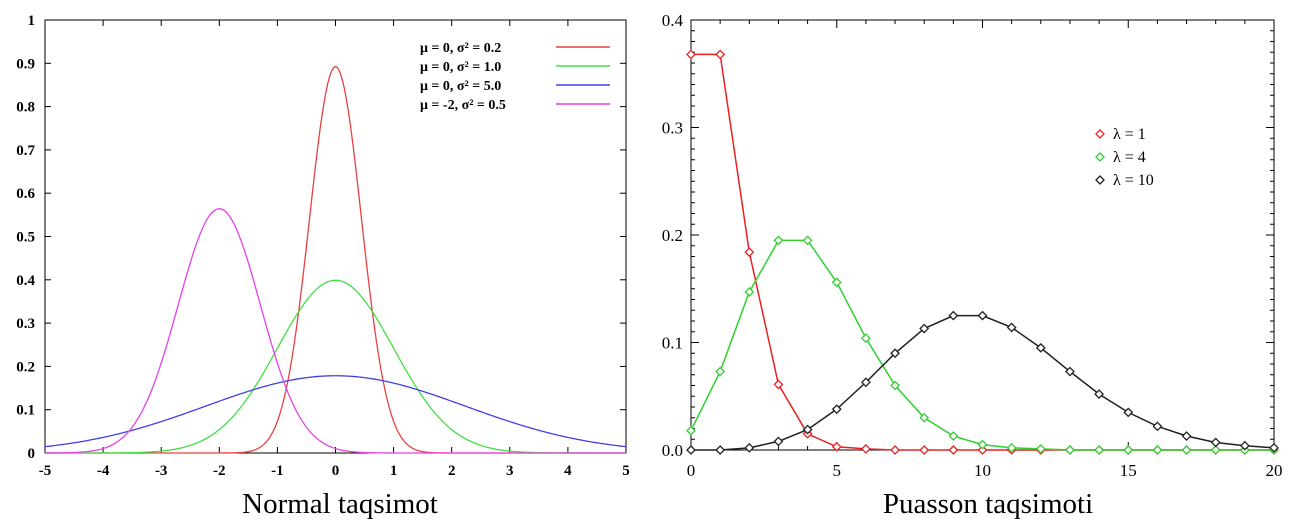 The image size is (1296, 522). What do you see at coordinates (340, 504) in the screenshot?
I see `normal-chart-caption: Normal taqsimot` at bounding box center [340, 504].